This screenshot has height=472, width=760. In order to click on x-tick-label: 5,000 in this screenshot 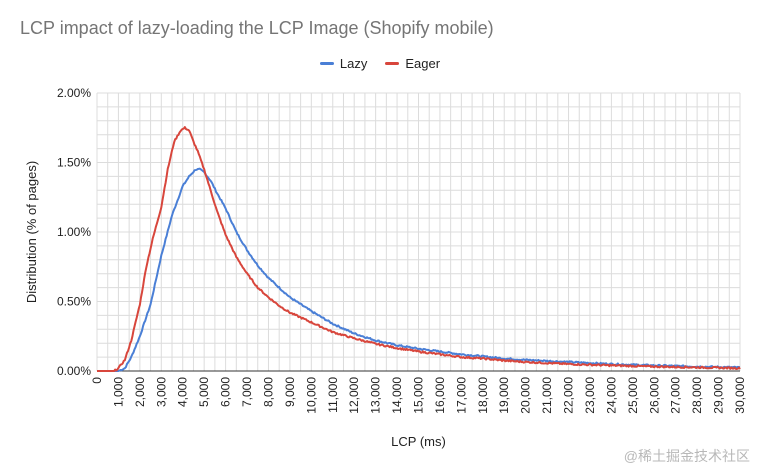, I will do `click(204, 392)`.